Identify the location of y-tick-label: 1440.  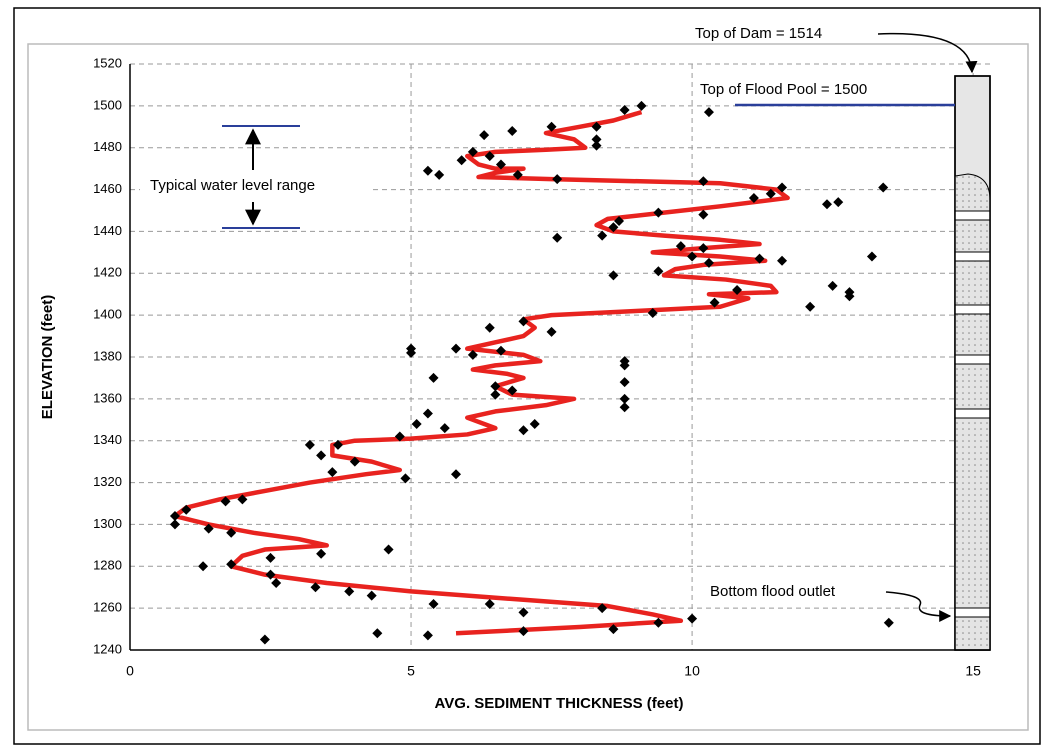
(107, 230).